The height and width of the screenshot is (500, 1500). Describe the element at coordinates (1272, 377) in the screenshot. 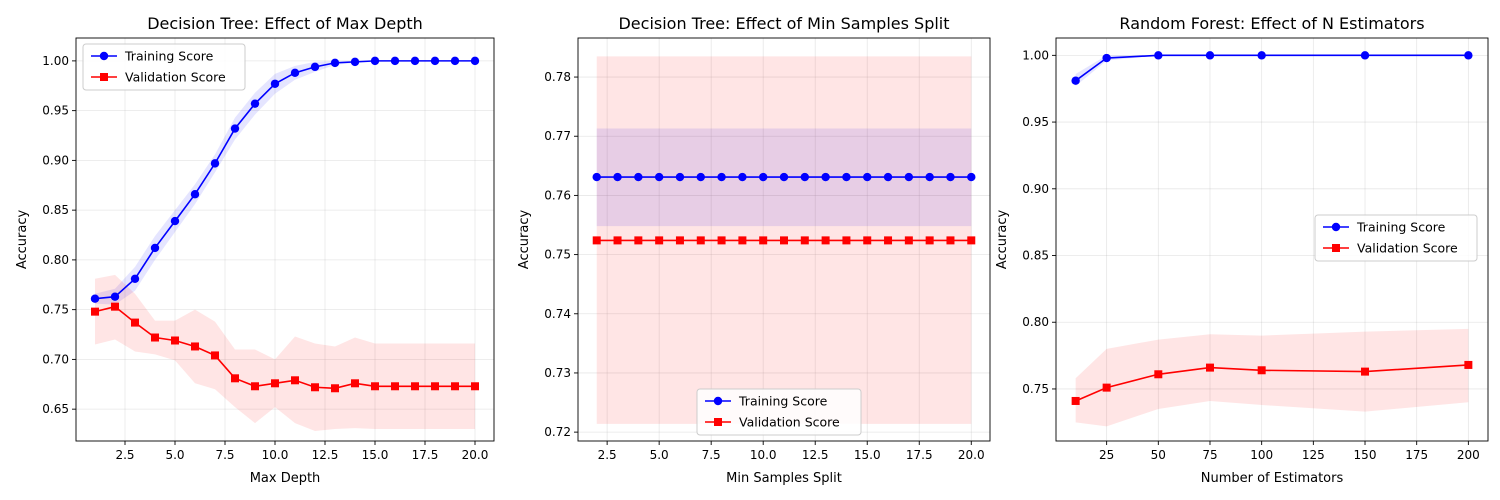

I see `confidence-band-validation` at that location.